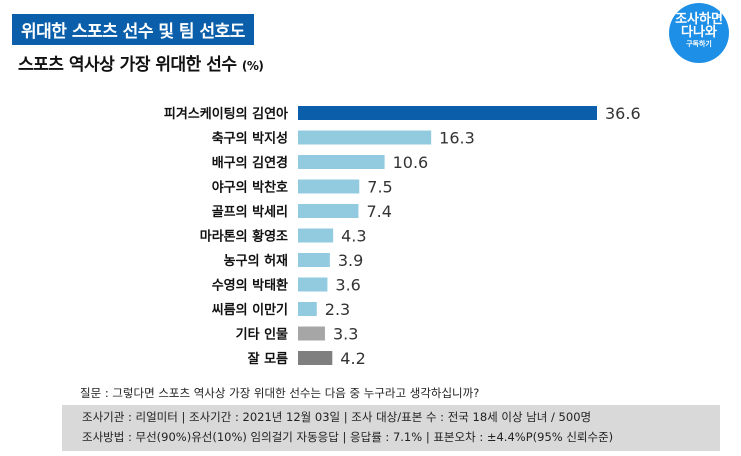 The height and width of the screenshot is (456, 741). What do you see at coordinates (133, 29) in the screenshot?
I see `page-title: 위대한 스포츠 선수 및 팀 선호도` at bounding box center [133, 29].